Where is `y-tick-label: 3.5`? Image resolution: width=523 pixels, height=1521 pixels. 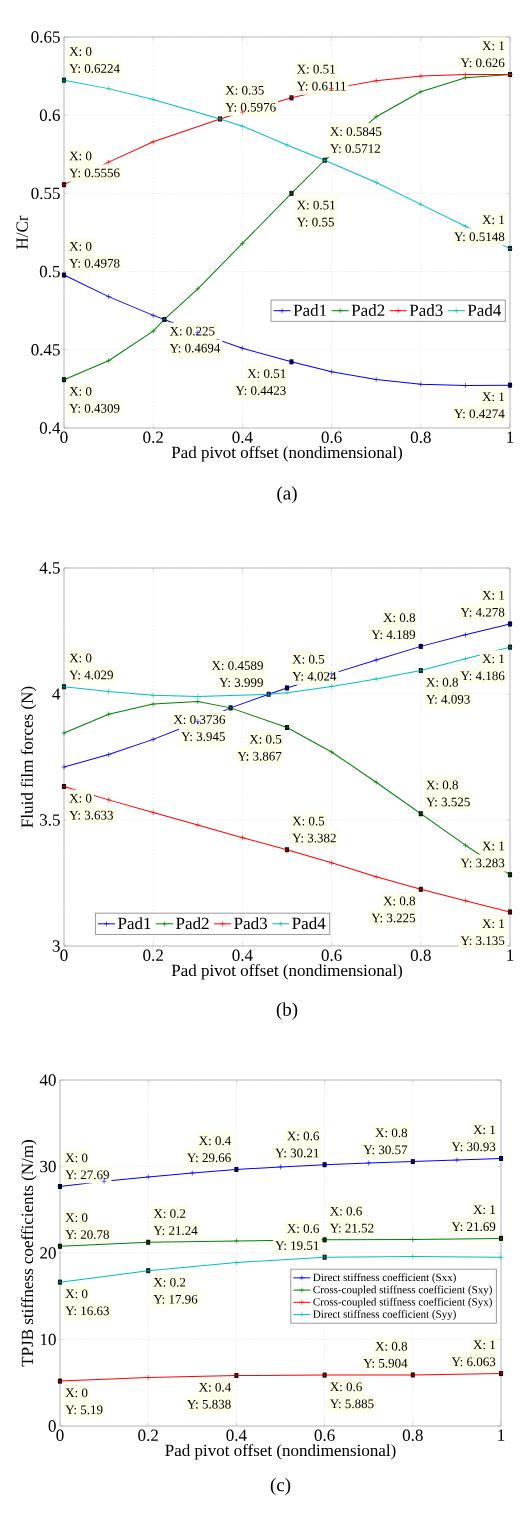
y-tick-label: 3.5 is located at coordinates (50, 820).